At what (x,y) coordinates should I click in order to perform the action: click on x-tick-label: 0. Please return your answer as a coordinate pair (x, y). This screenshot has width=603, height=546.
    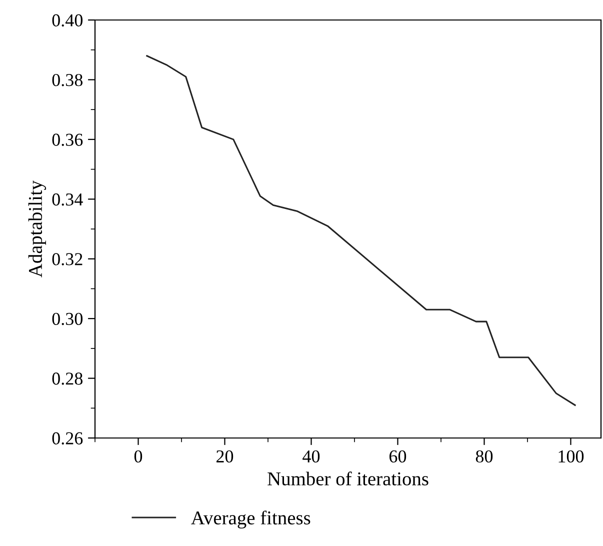
    Looking at the image, I should click on (138, 456).